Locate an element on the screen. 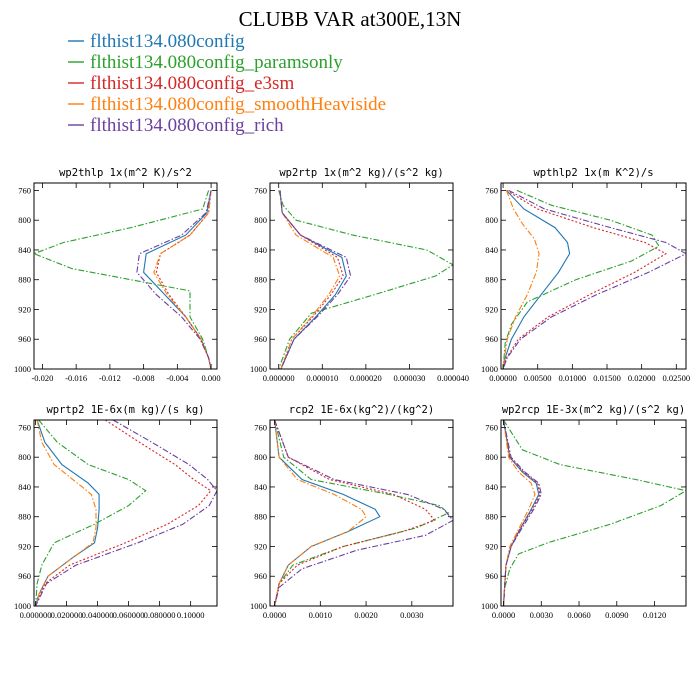 This screenshot has width=700, height=700. xtick-label-2-3: 0.01500 is located at coordinates (607, 378).